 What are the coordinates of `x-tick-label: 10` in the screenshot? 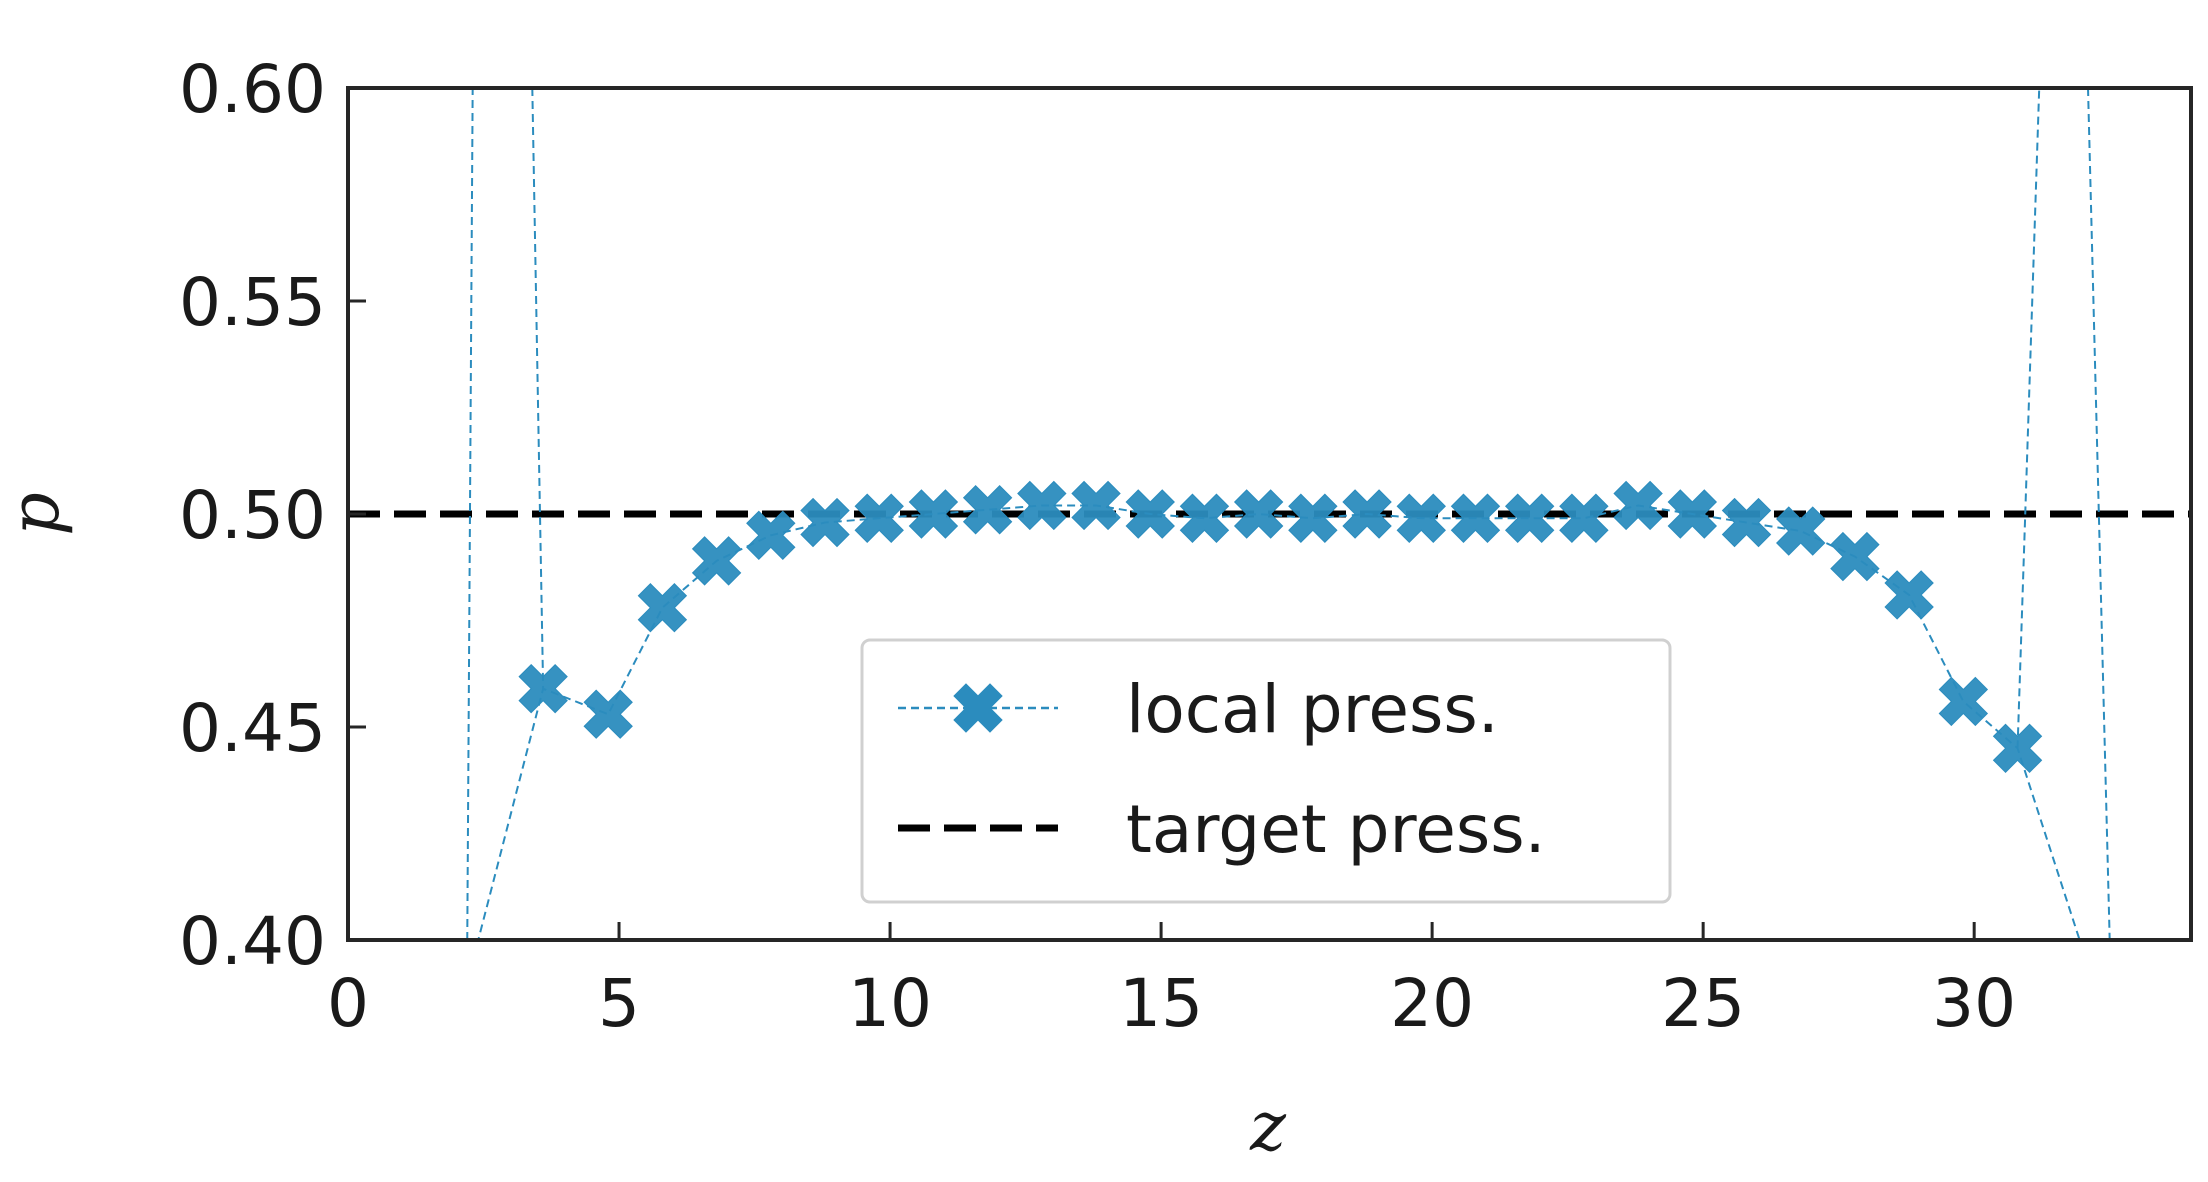 It's located at (890, 1003).